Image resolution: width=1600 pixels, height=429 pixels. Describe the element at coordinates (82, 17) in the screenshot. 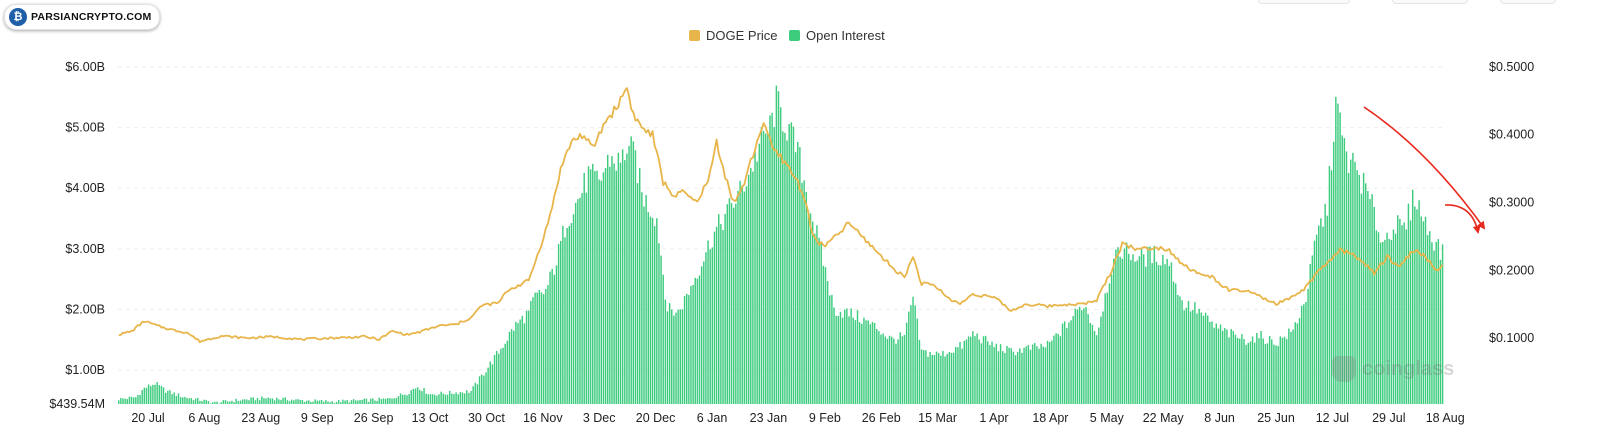

I see `site-logo-badge: ₿ PARSIANCRYPTO.COM` at that location.